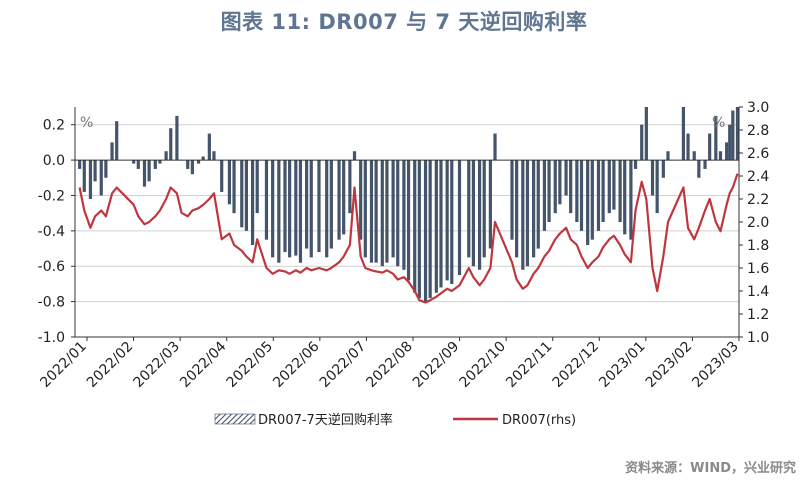 Image resolution: width=808 pixels, height=484 pixels. What do you see at coordinates (54, 126) in the screenshot?
I see `left-tick-label: 0.2` at bounding box center [54, 126].